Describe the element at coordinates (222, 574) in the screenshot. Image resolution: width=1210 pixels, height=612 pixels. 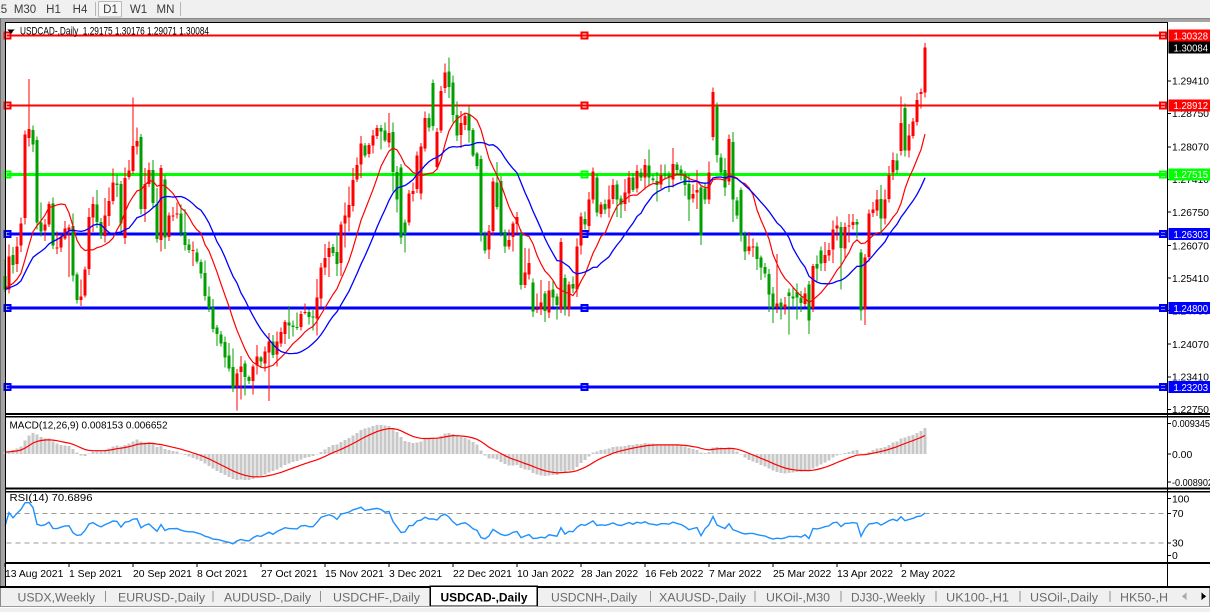
I see `svg-text: 8 Oct 2021` at that location.